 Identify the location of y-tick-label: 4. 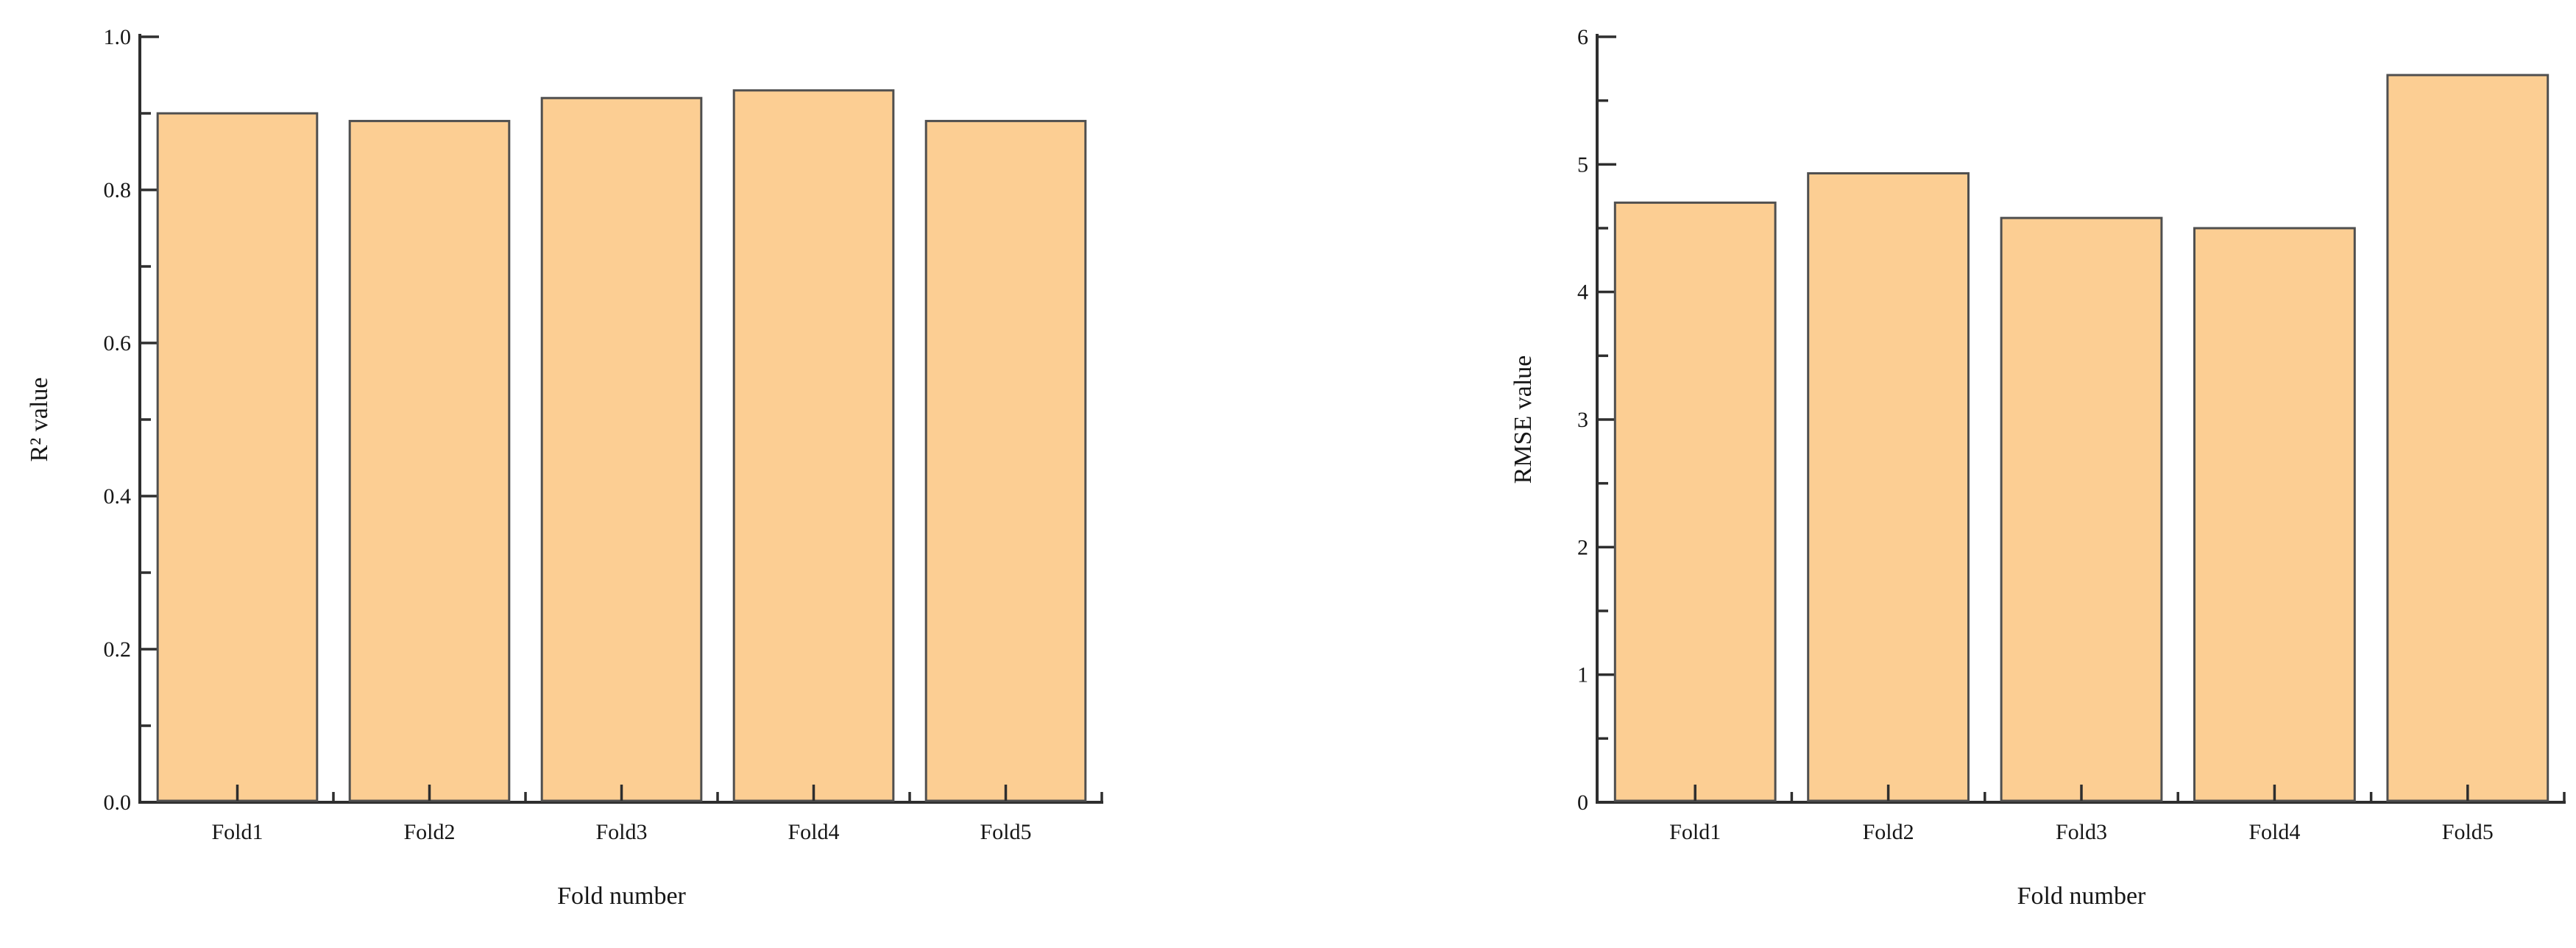
(1582, 292).